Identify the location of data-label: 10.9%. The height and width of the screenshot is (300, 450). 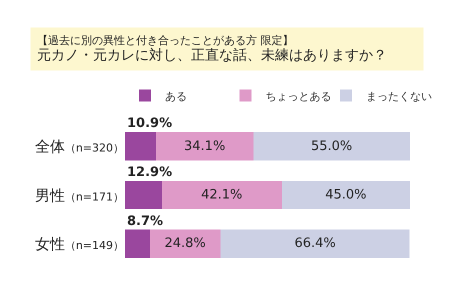
(149, 123).